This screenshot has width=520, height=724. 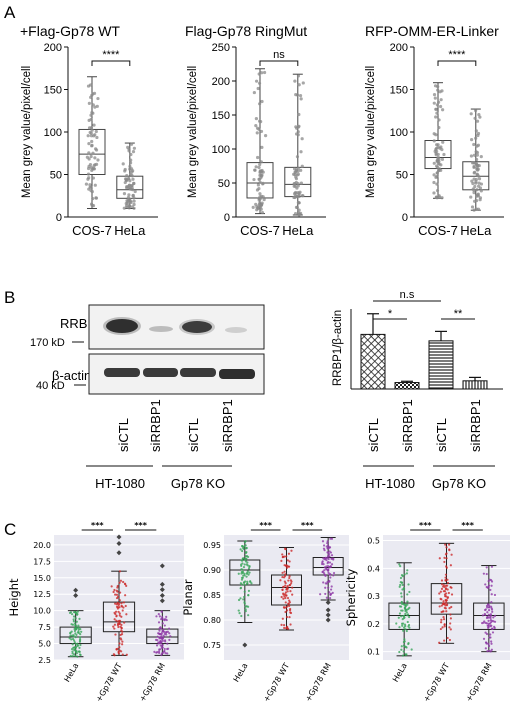 What do you see at coordinates (42, 578) in the screenshot?
I see `y-tick-label: 15.0` at bounding box center [42, 578].